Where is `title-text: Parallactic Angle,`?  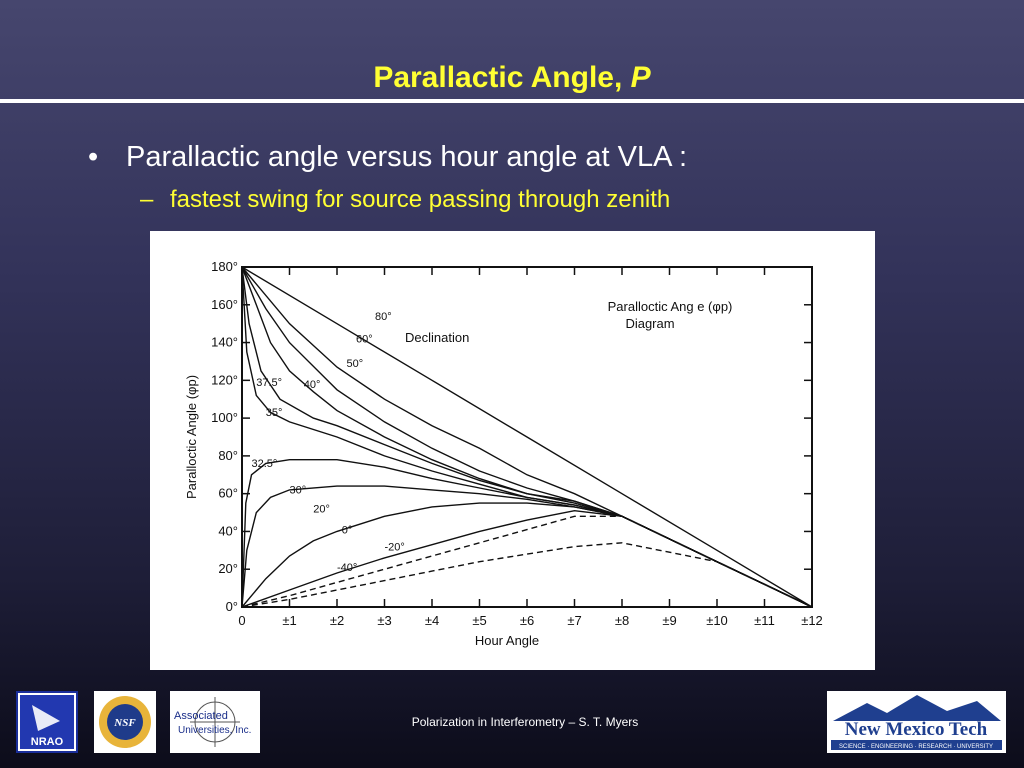 title-text: Parallactic Angle, is located at coordinates (502, 77).